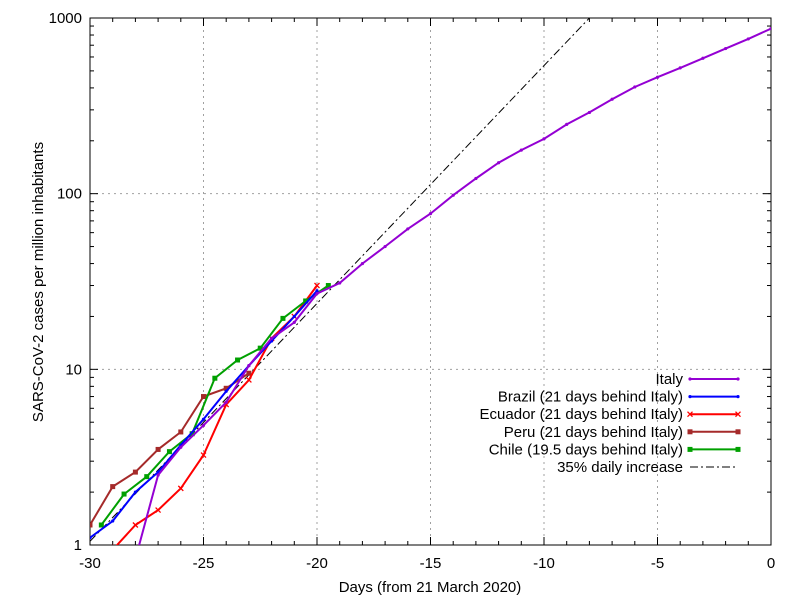  I want to click on legend-label-35-daily-increase: 35% daily increase, so click(620, 467).